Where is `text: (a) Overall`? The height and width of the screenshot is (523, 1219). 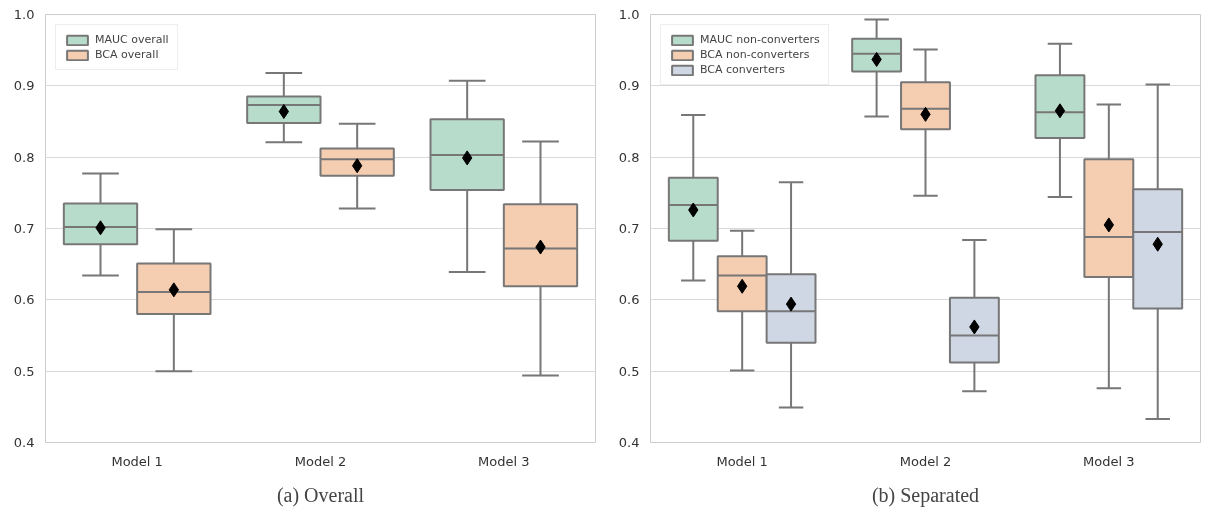 text: (a) Overall is located at coordinates (320, 495).